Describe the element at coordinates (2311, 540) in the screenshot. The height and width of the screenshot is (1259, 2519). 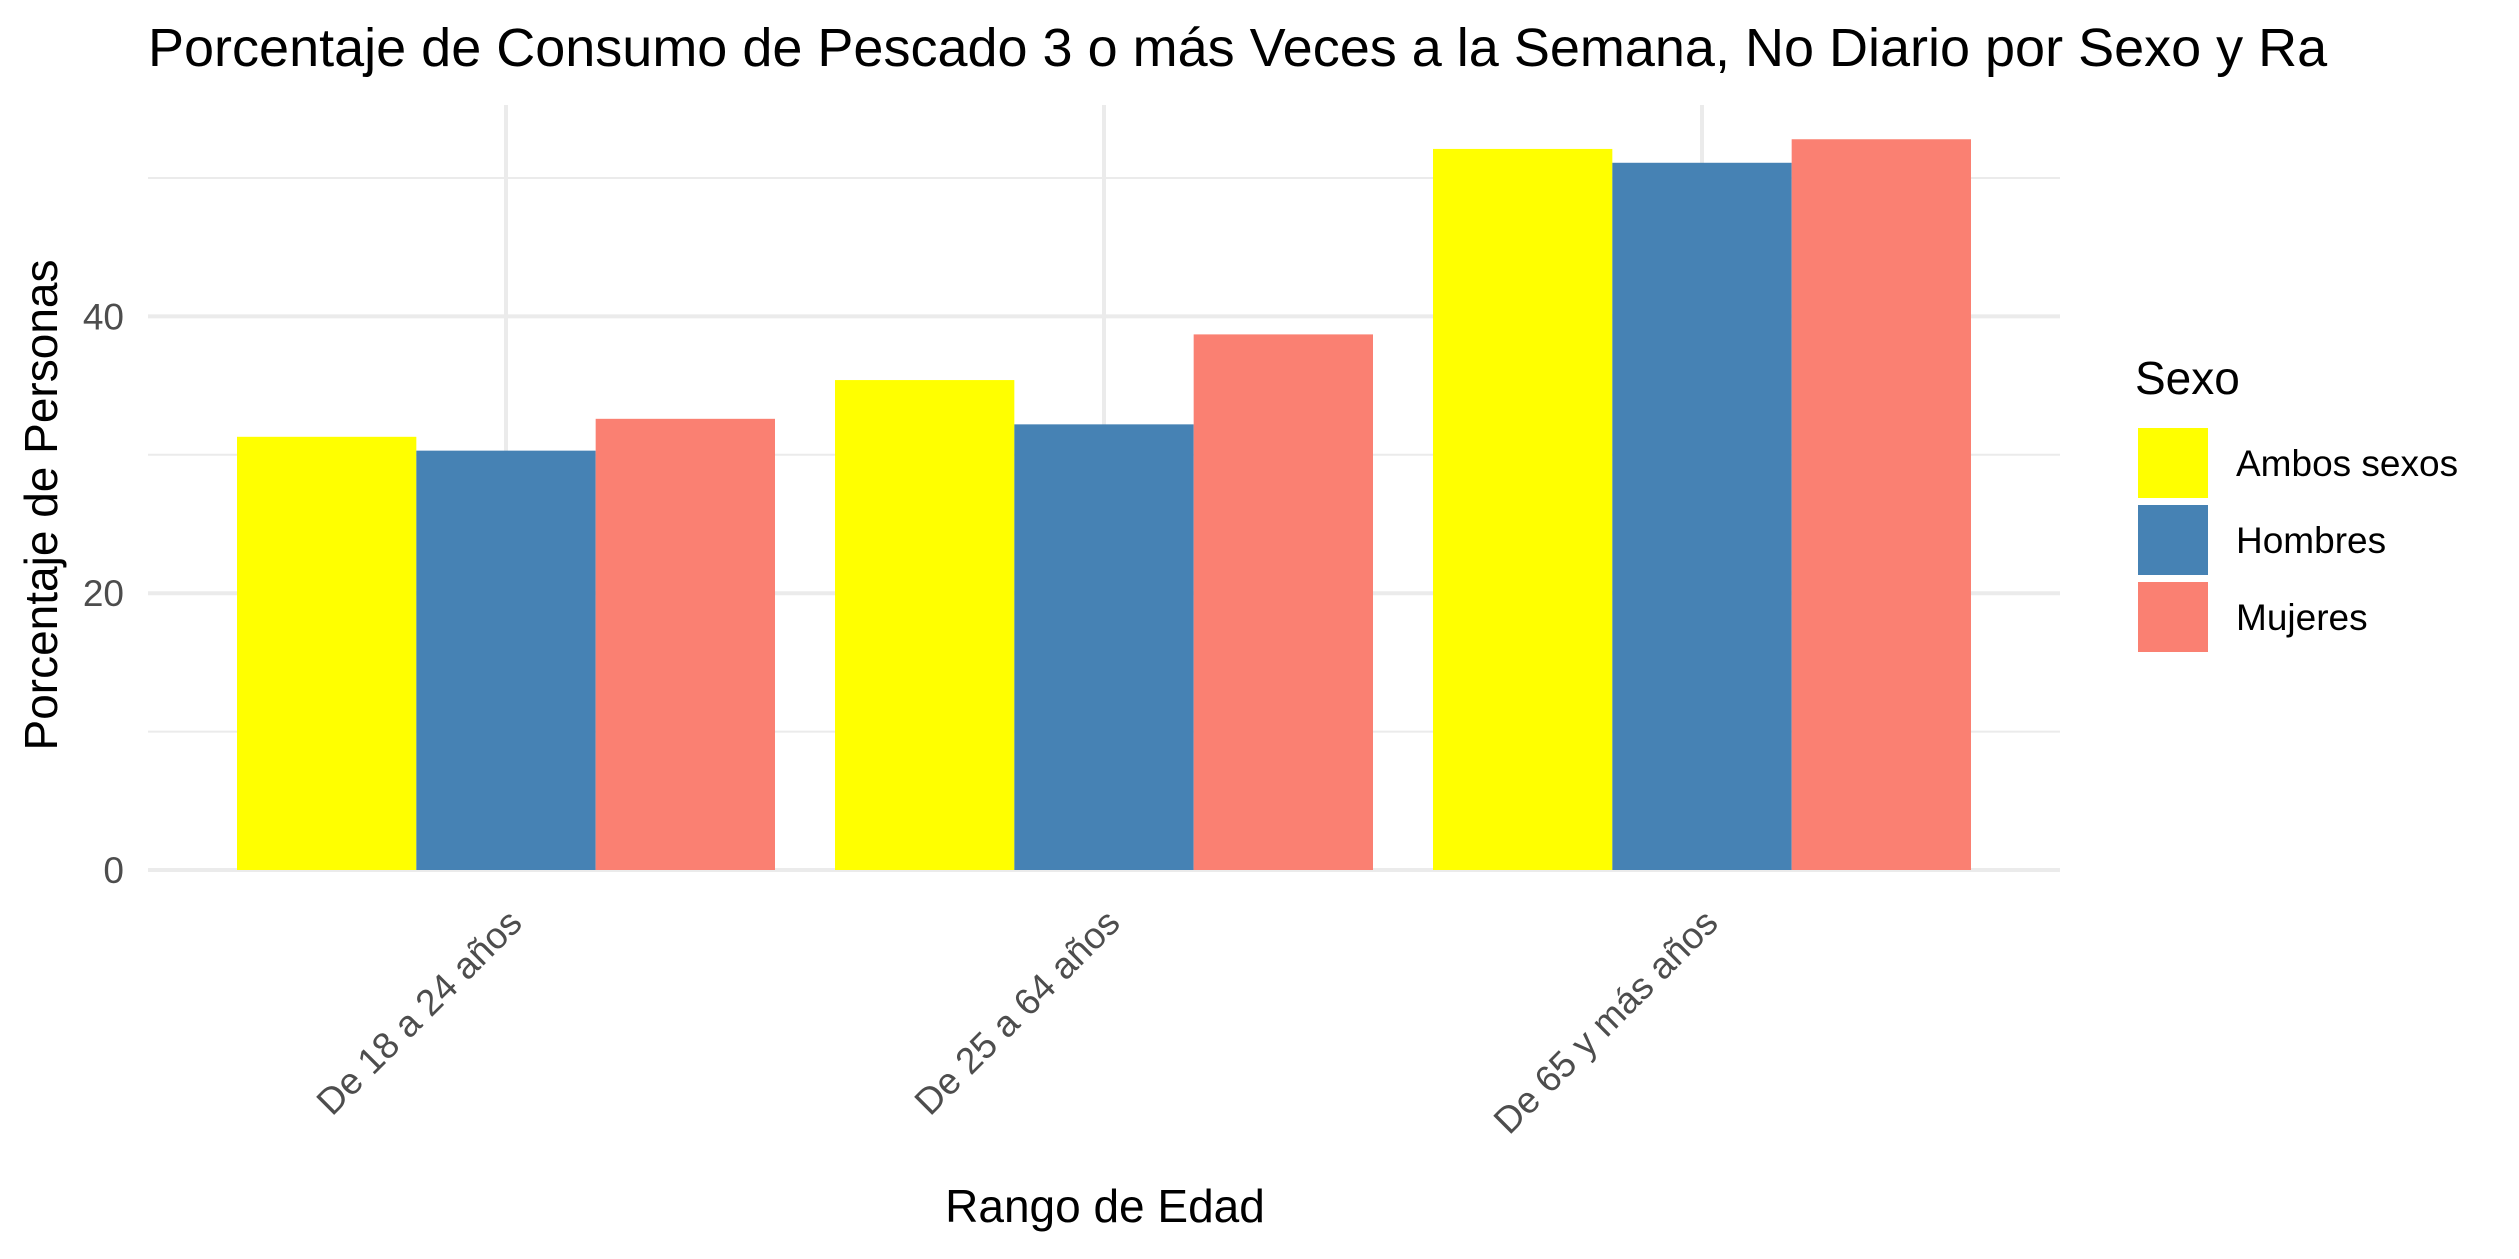
I see `legend-label: Hombres` at that location.